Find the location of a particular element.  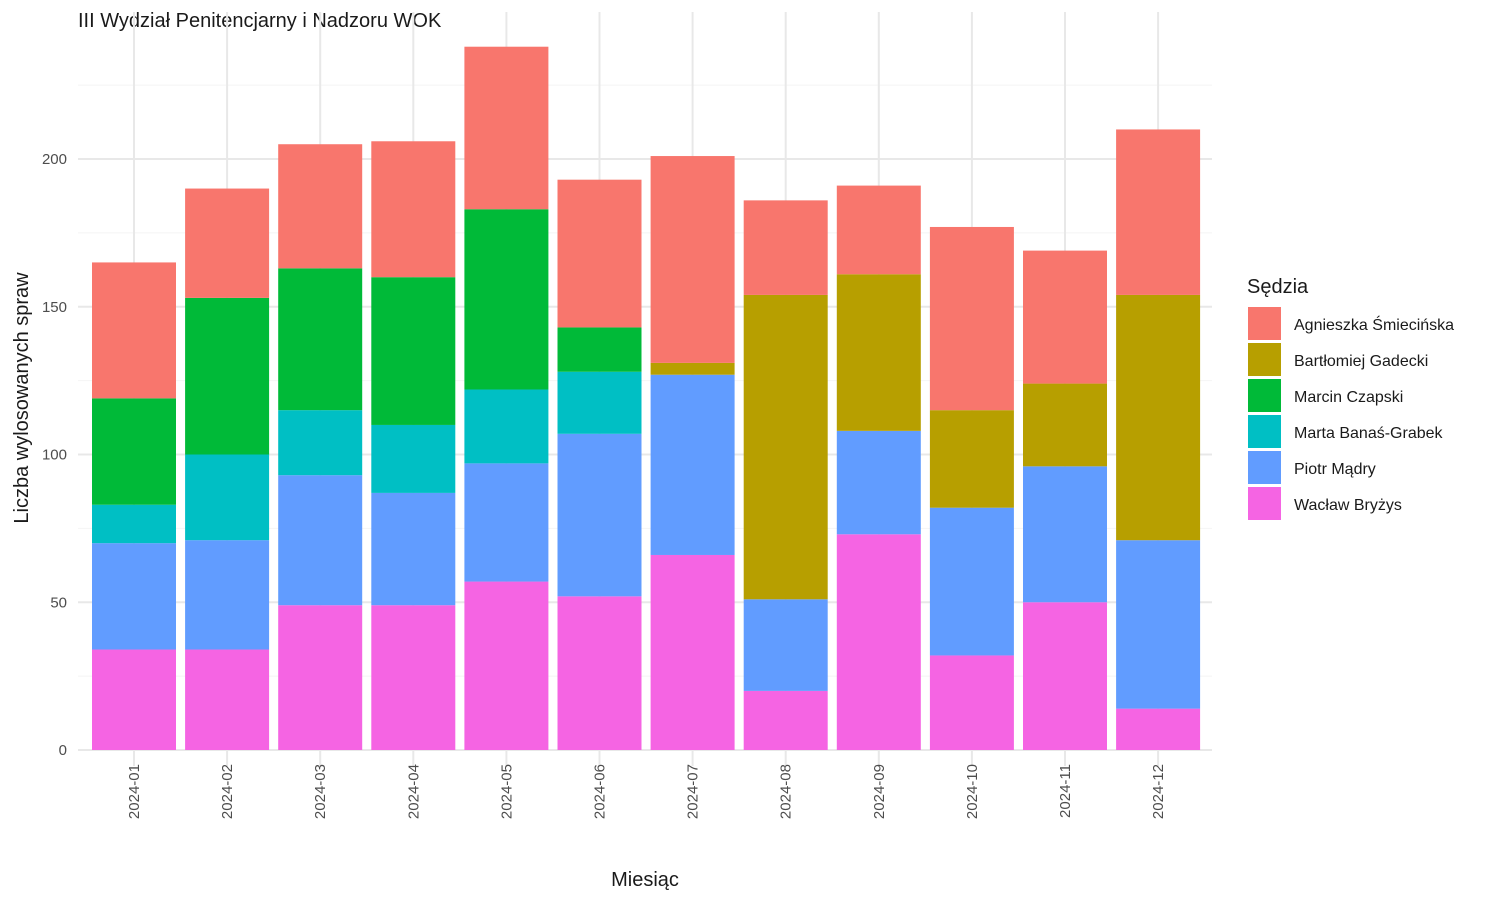

legend-label: Marta Banaś-Grabek is located at coordinates (1369, 433).